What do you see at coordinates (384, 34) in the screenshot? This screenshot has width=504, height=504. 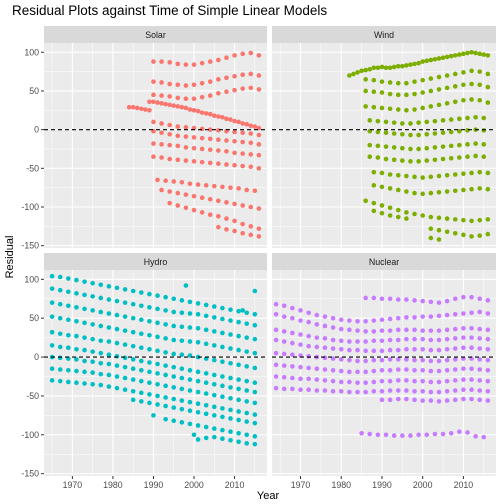 I see `facet-strip-wind` at bounding box center [384, 34].